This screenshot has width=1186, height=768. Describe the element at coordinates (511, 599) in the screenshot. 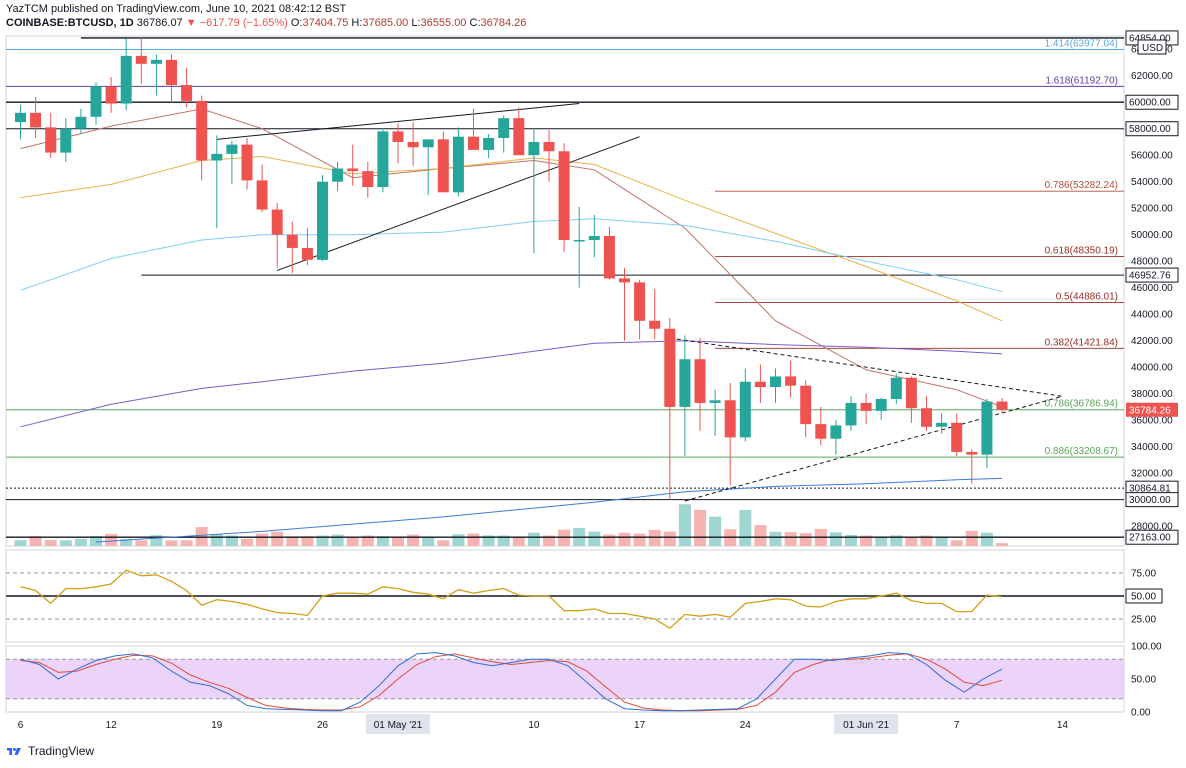

I see `rsi-line` at that location.